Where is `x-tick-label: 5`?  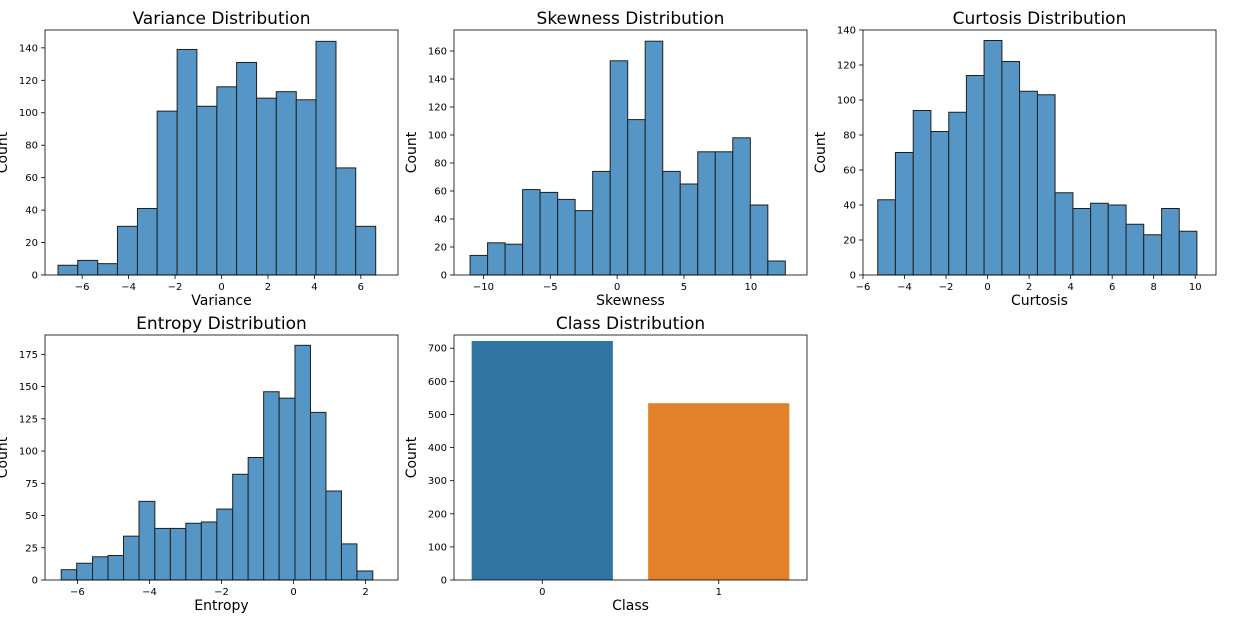 x-tick-label: 5 is located at coordinates (684, 287).